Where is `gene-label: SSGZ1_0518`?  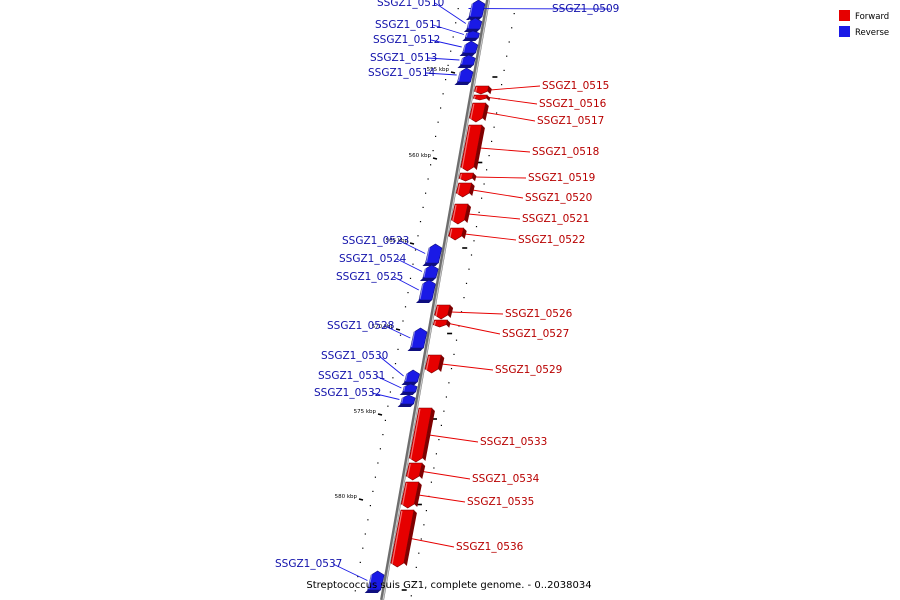
gene-label: SSGZ1_0518 is located at coordinates (565, 152).